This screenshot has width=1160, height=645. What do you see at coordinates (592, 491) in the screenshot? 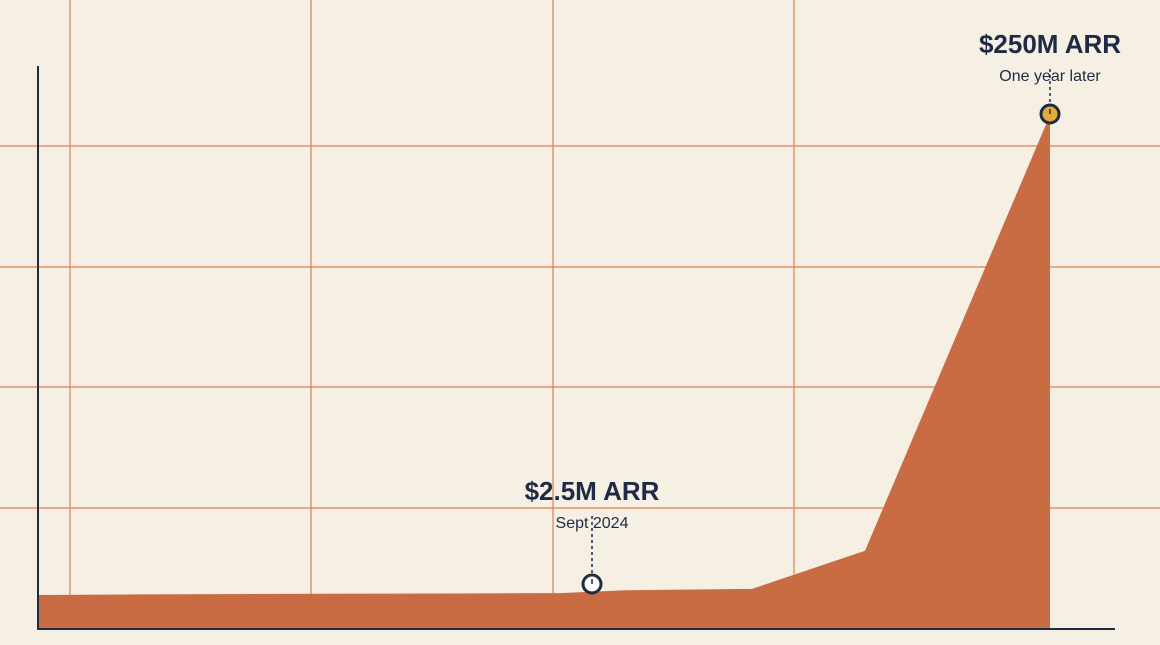
I see `annotation-label: $2.5M ARR` at bounding box center [592, 491].